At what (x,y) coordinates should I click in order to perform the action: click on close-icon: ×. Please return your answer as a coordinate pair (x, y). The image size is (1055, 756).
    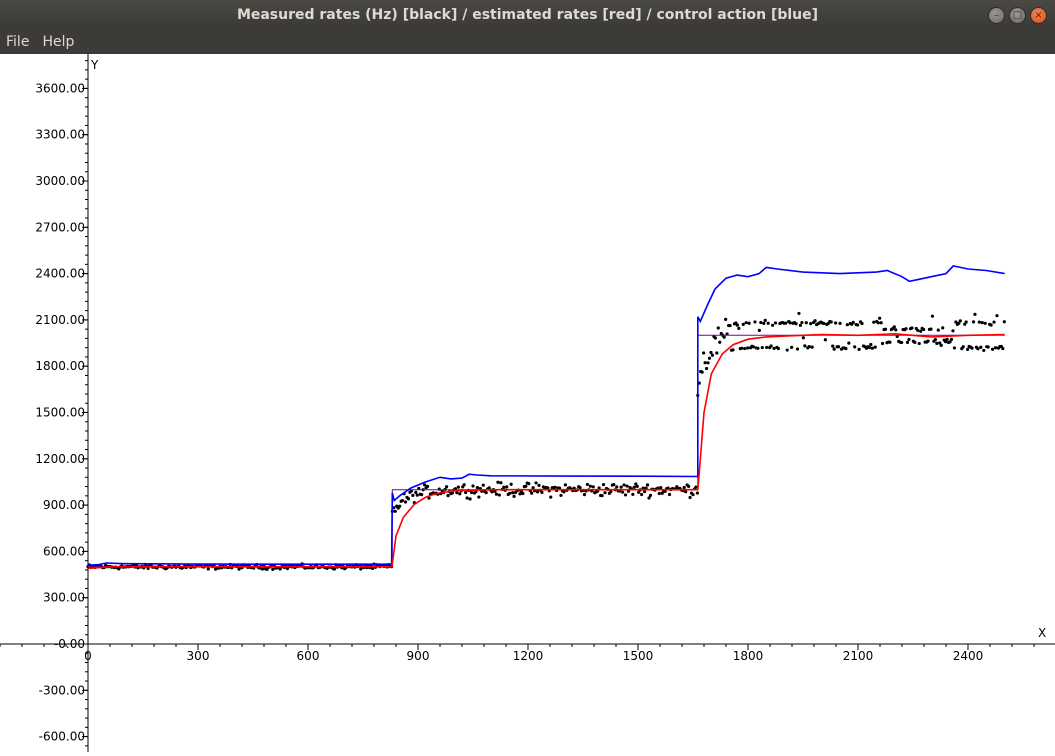
    Looking at the image, I should click on (1038, 15).